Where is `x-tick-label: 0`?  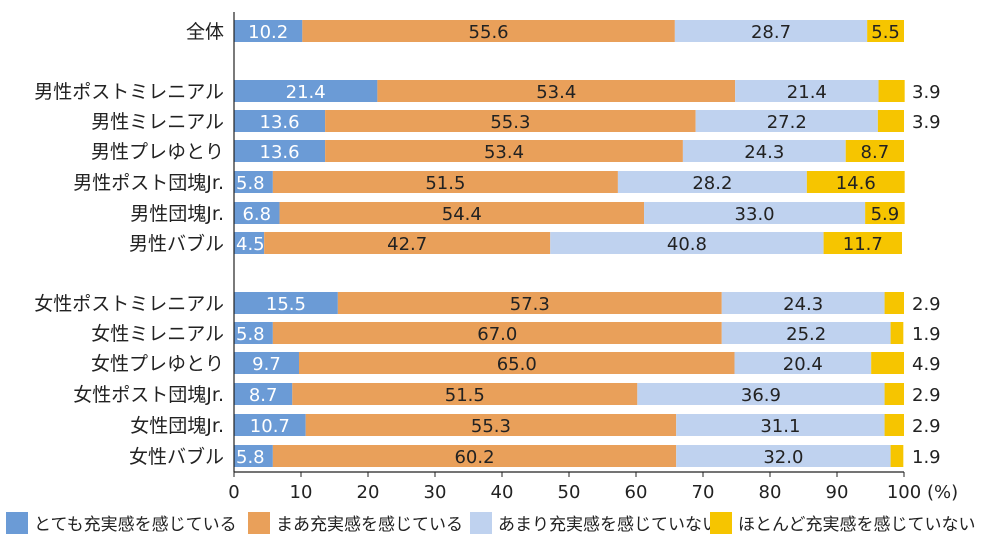
x-tick-label: 0 is located at coordinates (233, 492).